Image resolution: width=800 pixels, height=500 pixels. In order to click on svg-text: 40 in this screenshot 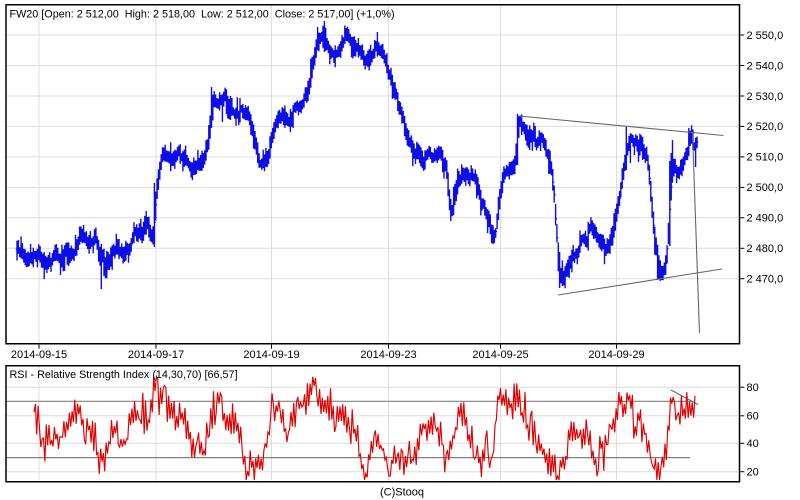, I will do `click(753, 444)`.